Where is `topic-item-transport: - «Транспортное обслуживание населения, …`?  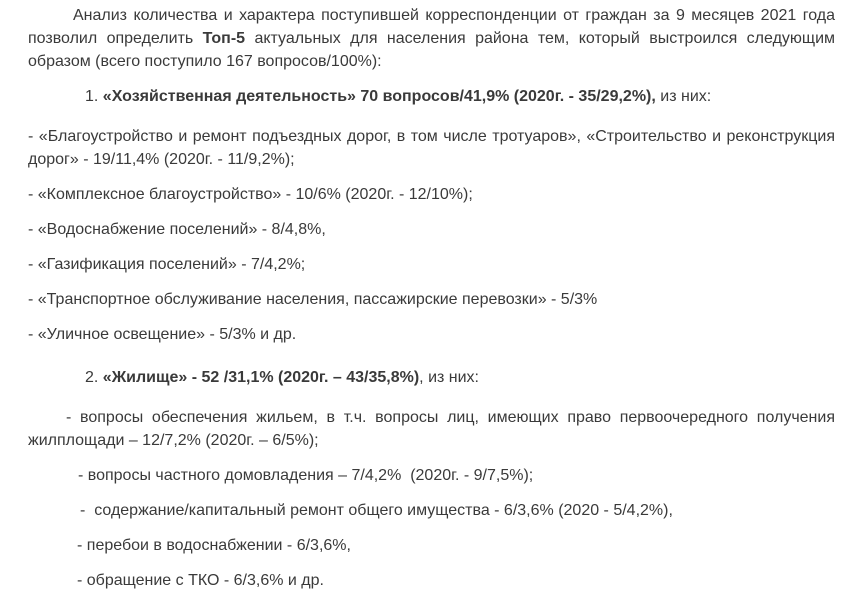
topic-item-transport: - «Транспортное обслуживание населения, … is located at coordinates (313, 299).